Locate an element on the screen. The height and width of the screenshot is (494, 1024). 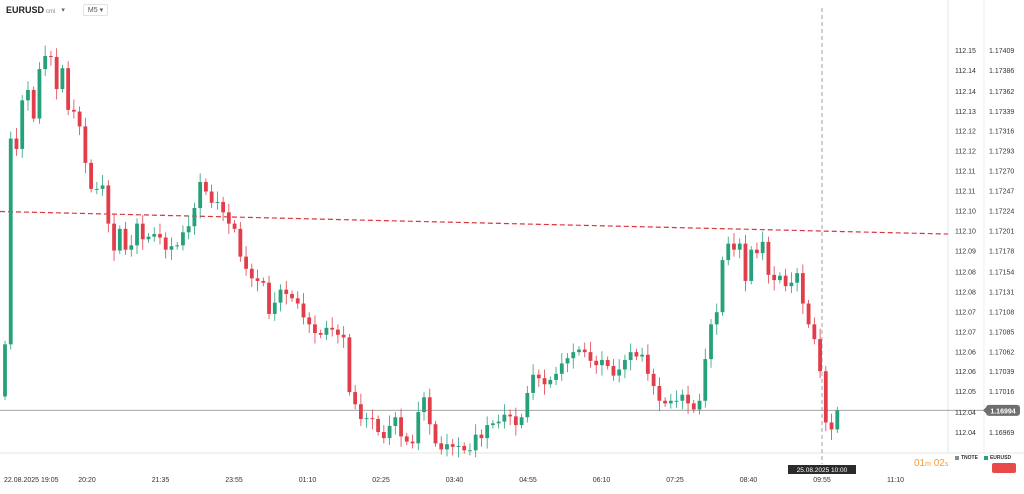
legend-toggle-button is located at coordinates (1004, 468).